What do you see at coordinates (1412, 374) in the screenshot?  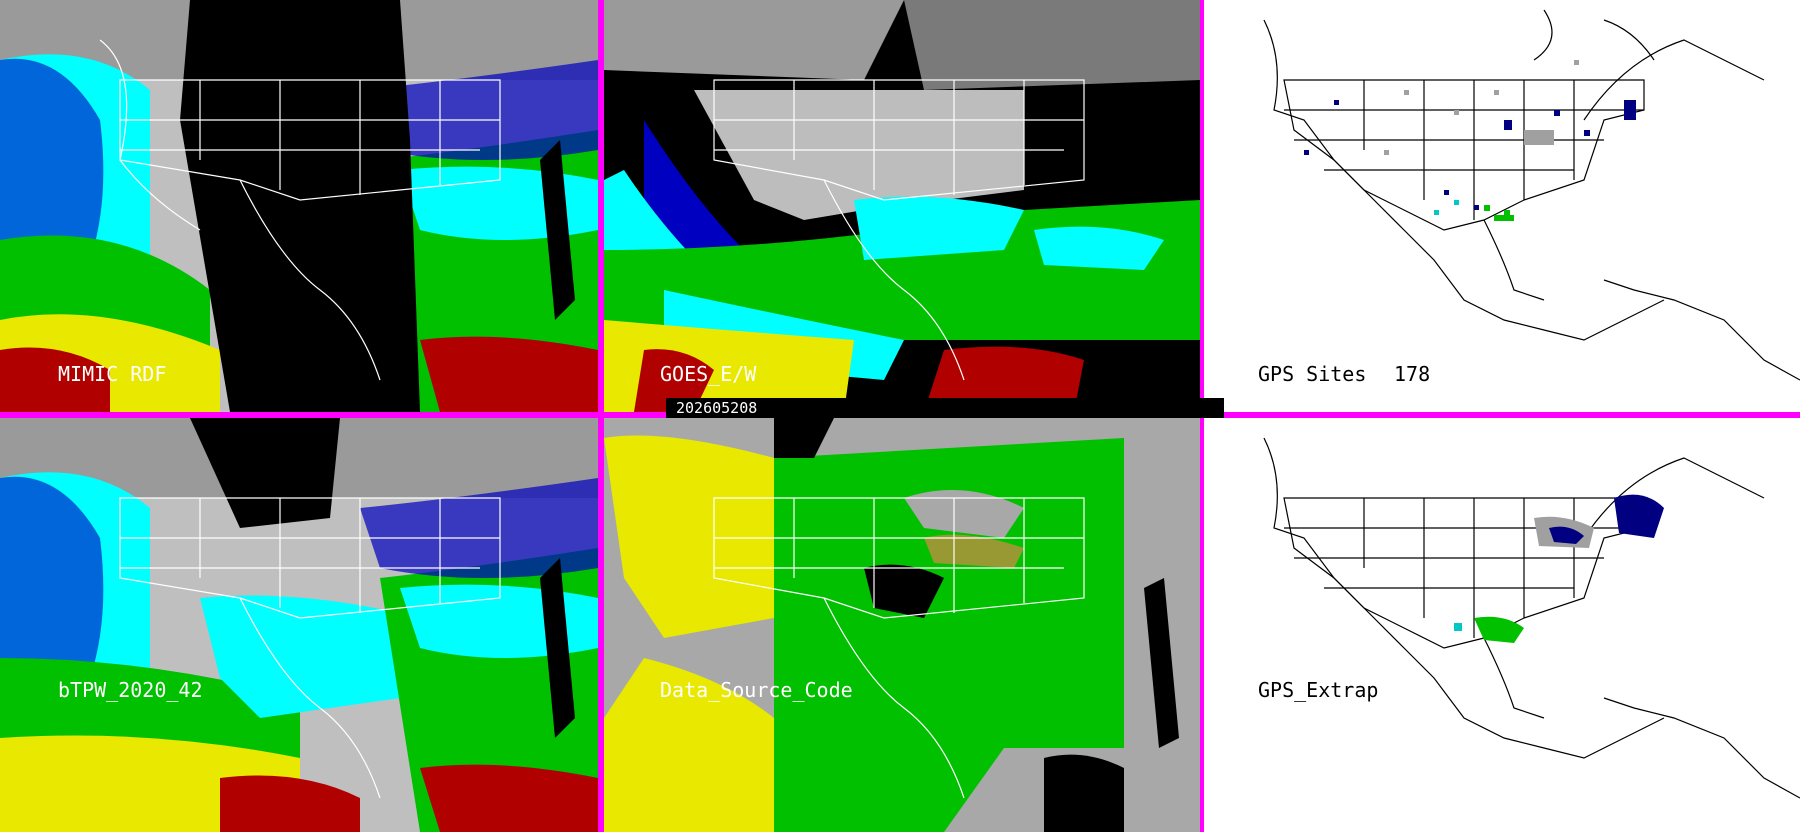 I see `gps-site-count: 178` at bounding box center [1412, 374].